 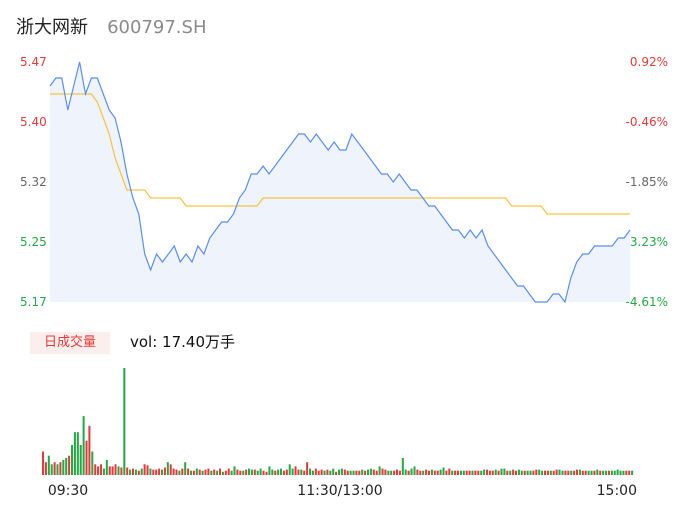 I want to click on x-axis-time-label: 09:30, so click(x=68, y=491).